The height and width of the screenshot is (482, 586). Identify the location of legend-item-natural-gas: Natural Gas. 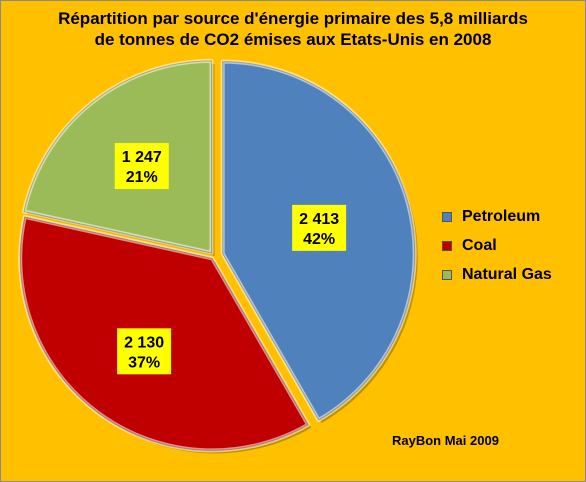
(497, 274).